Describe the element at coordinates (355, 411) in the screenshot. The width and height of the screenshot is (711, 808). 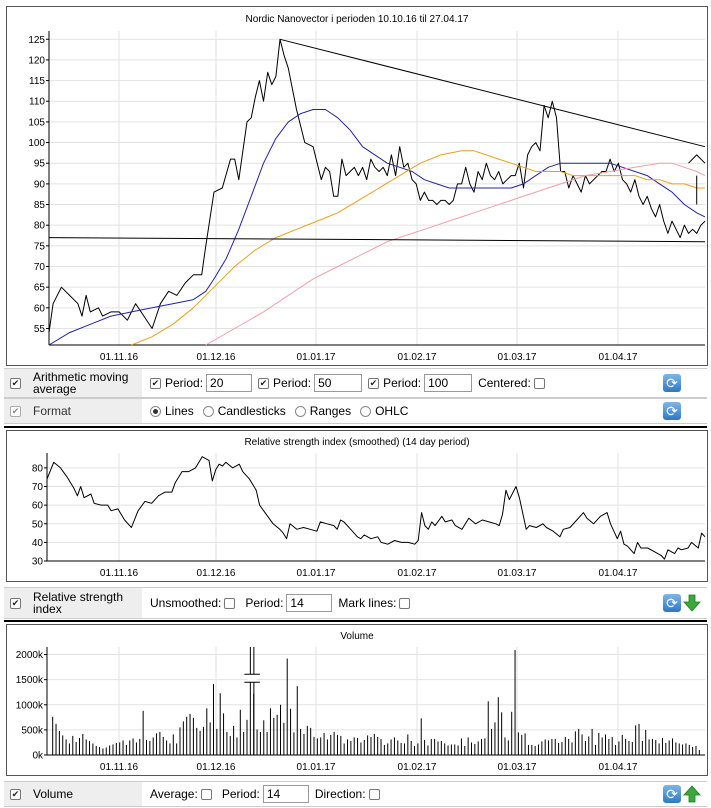
I see `format-controls: Format Lines Candlesticks Ranges OHLC ⟳` at that location.